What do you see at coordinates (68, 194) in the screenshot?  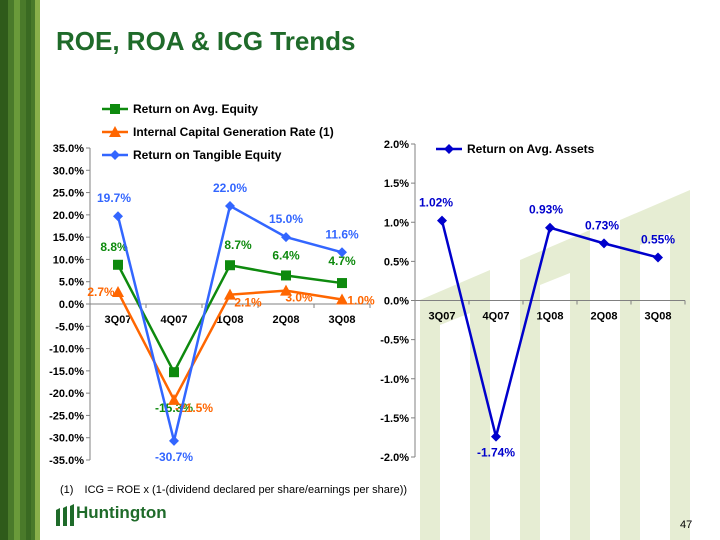 I see `left-chart-y-tick-label: 25.0%` at bounding box center [68, 194].